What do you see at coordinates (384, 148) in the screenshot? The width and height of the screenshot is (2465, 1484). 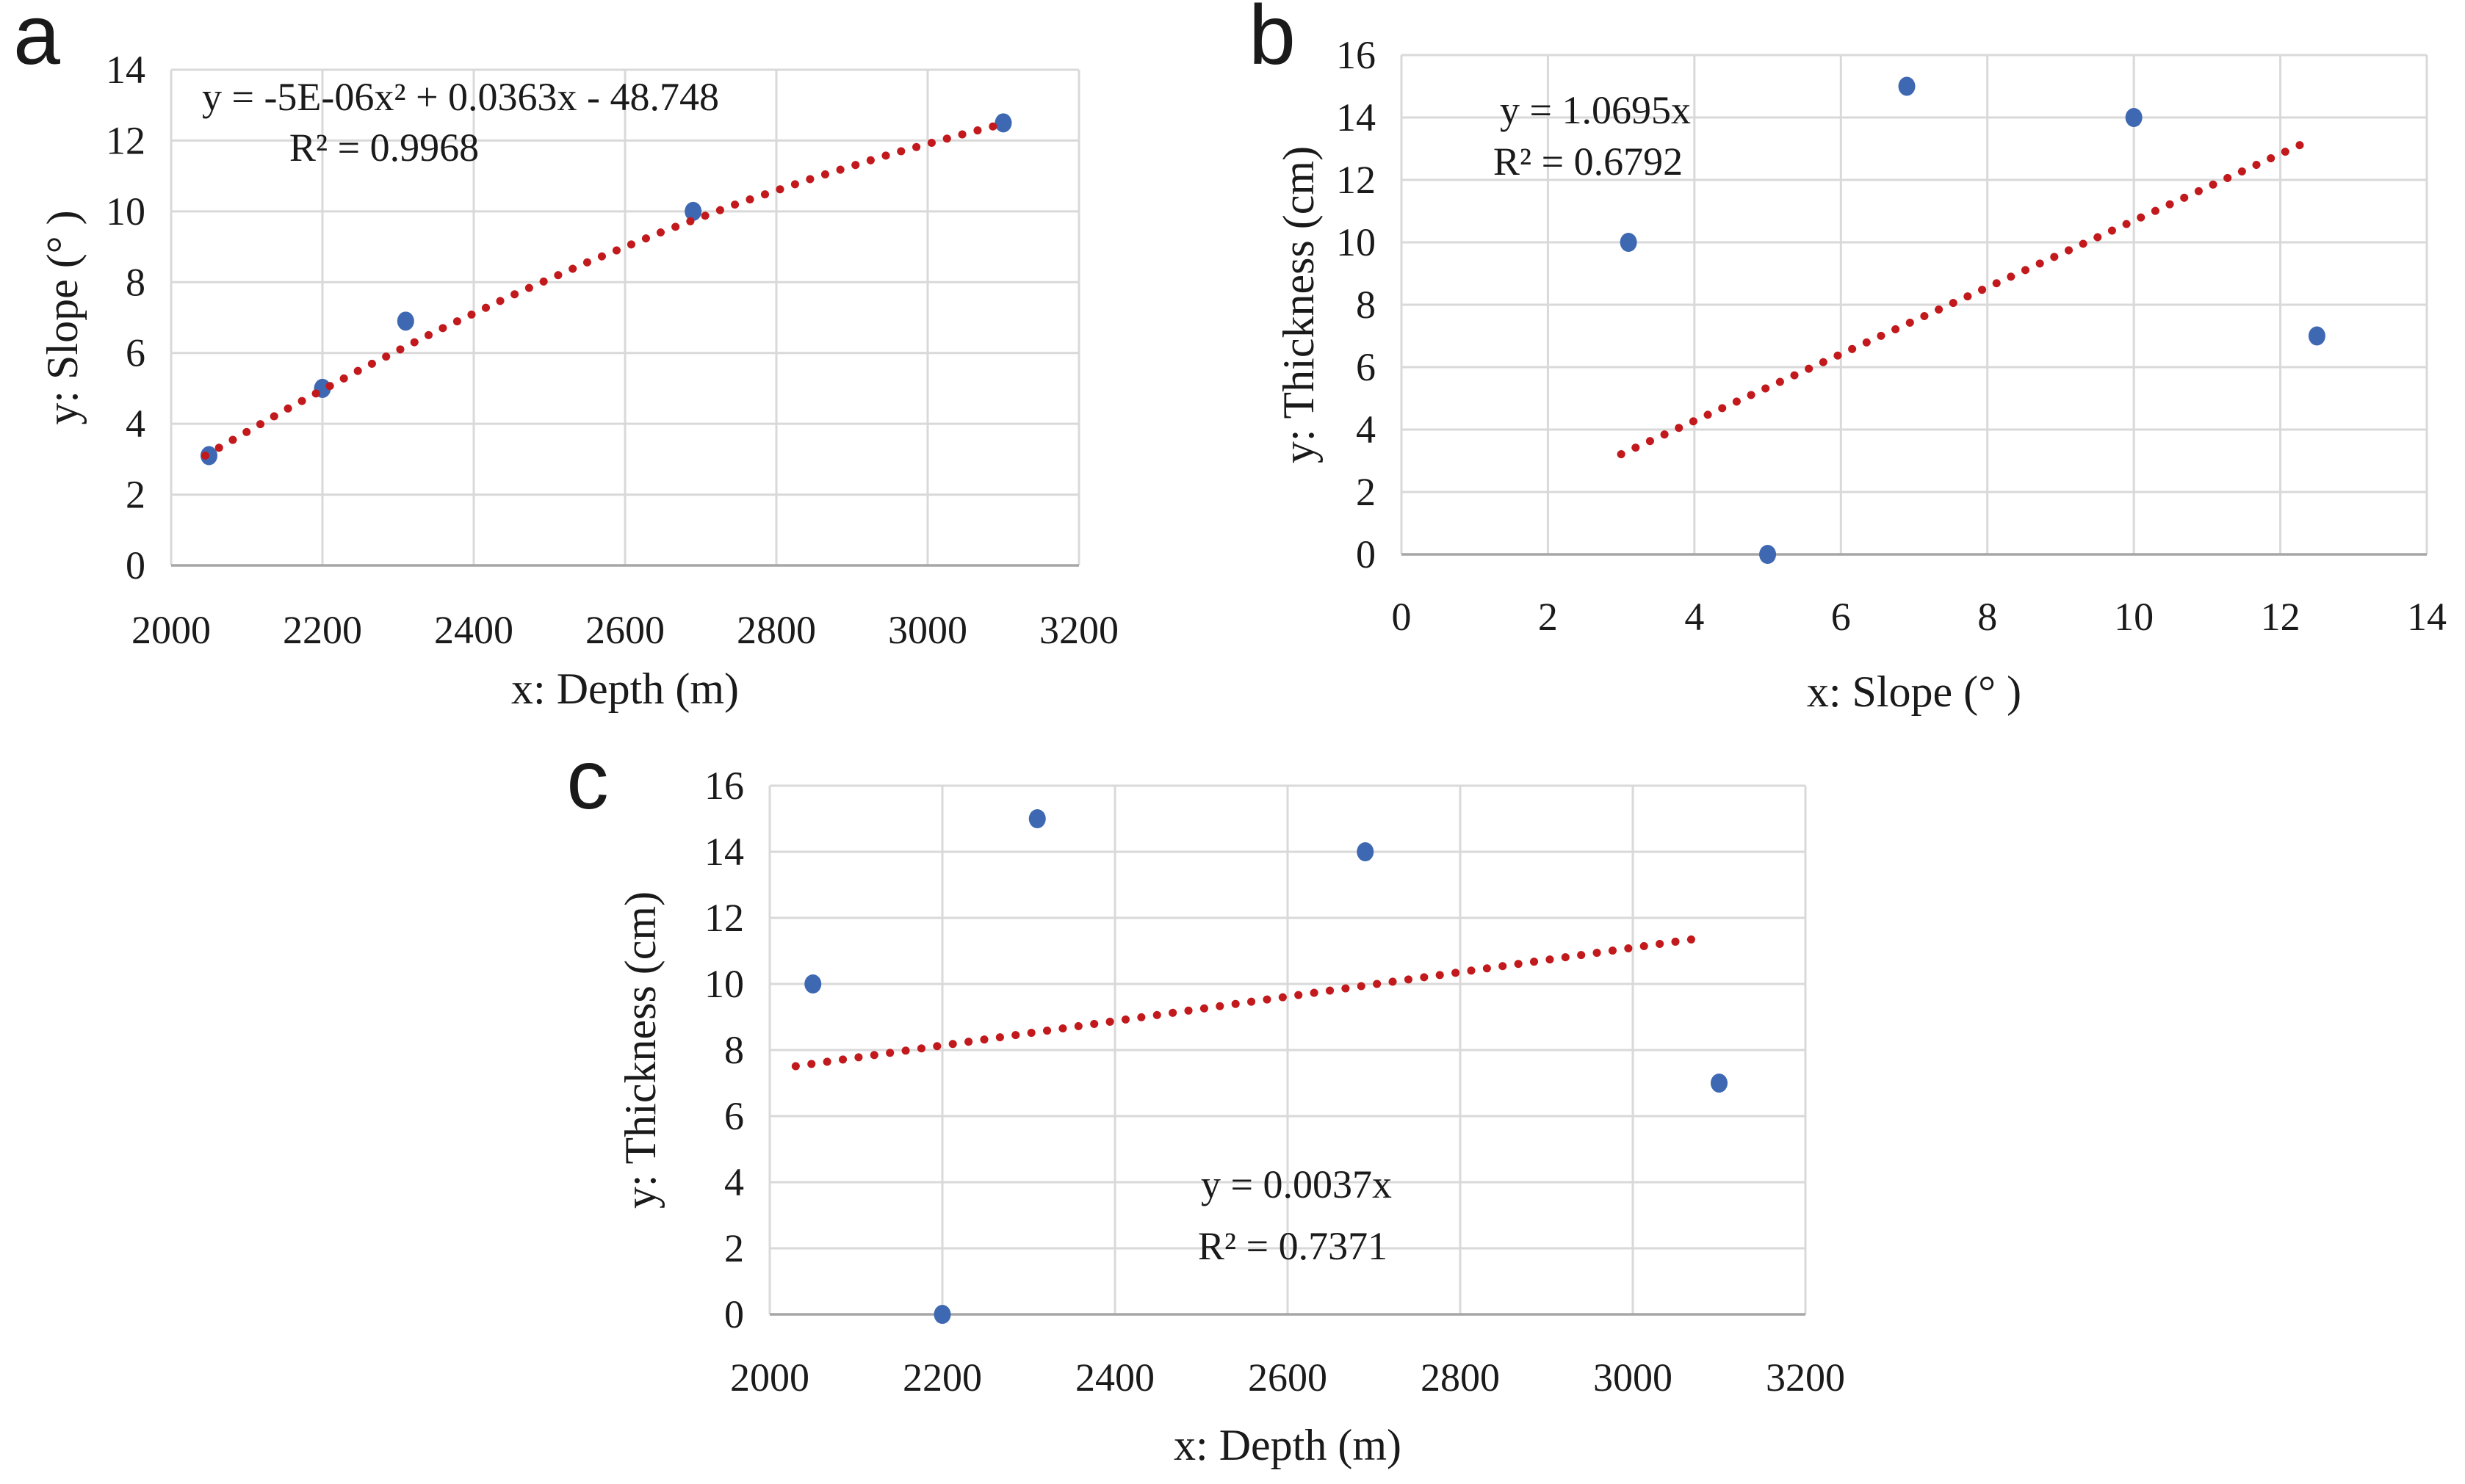 I see `r-squared-label: R² = 0.9968` at bounding box center [384, 148].